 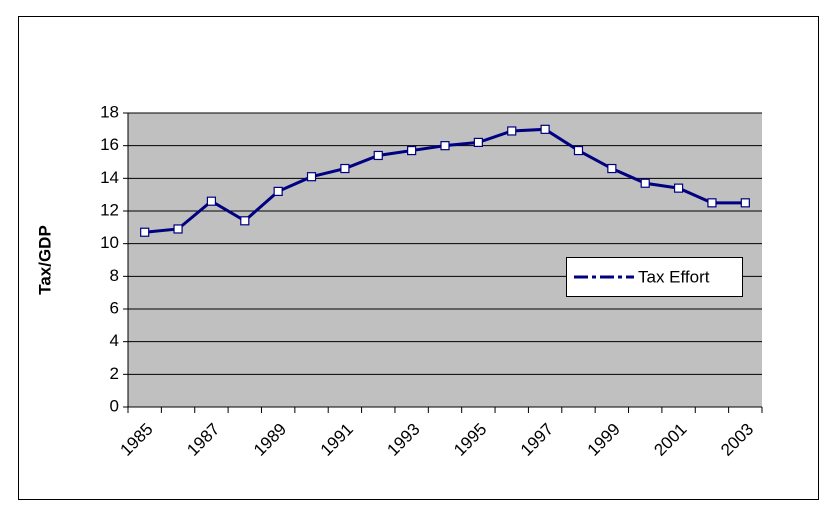 What do you see at coordinates (114, 307) in the screenshot?
I see `y-tick-label: 6` at bounding box center [114, 307].